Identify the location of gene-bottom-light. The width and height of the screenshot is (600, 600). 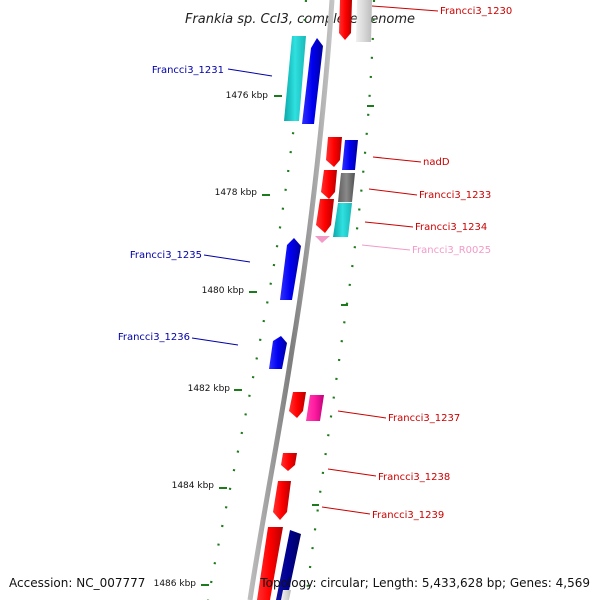
(286, 595).